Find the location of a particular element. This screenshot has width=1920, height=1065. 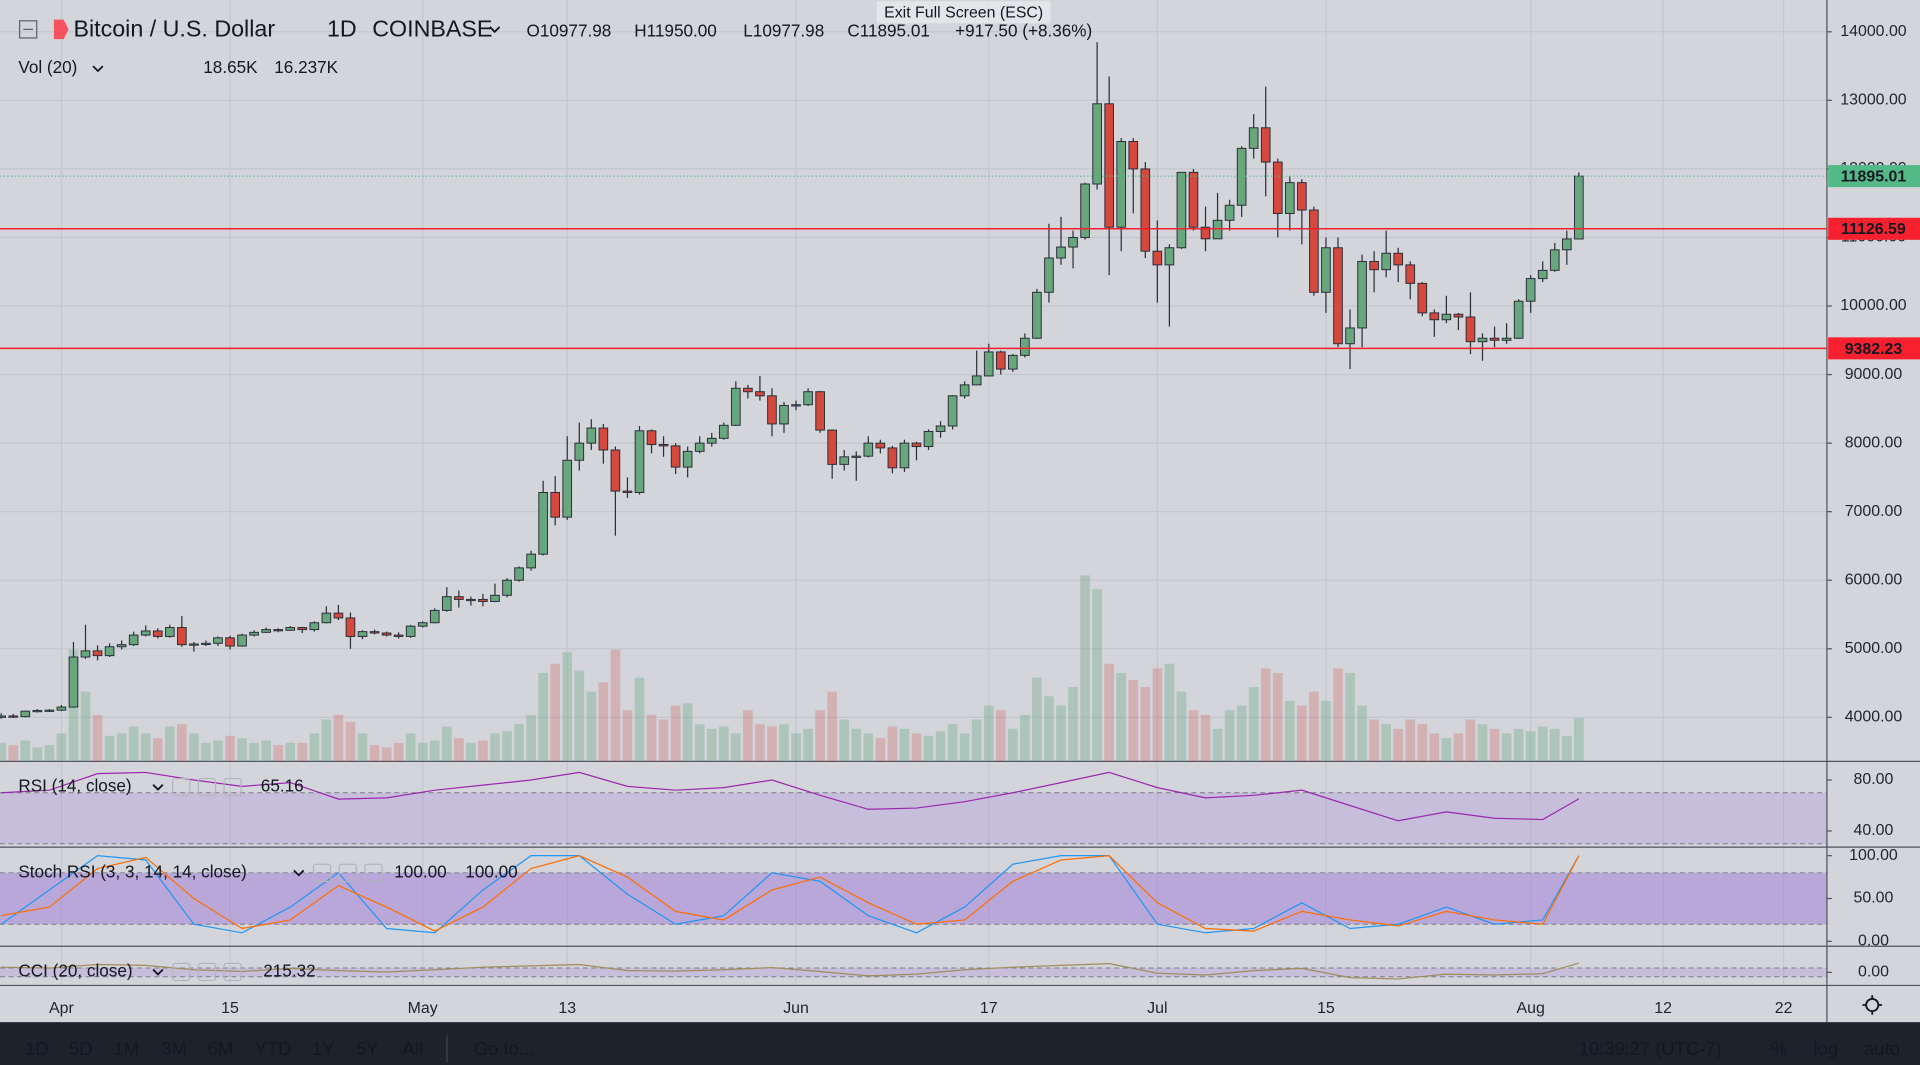

symbol-title: Bitcoin / U.S. Dollar is located at coordinates (174, 29).